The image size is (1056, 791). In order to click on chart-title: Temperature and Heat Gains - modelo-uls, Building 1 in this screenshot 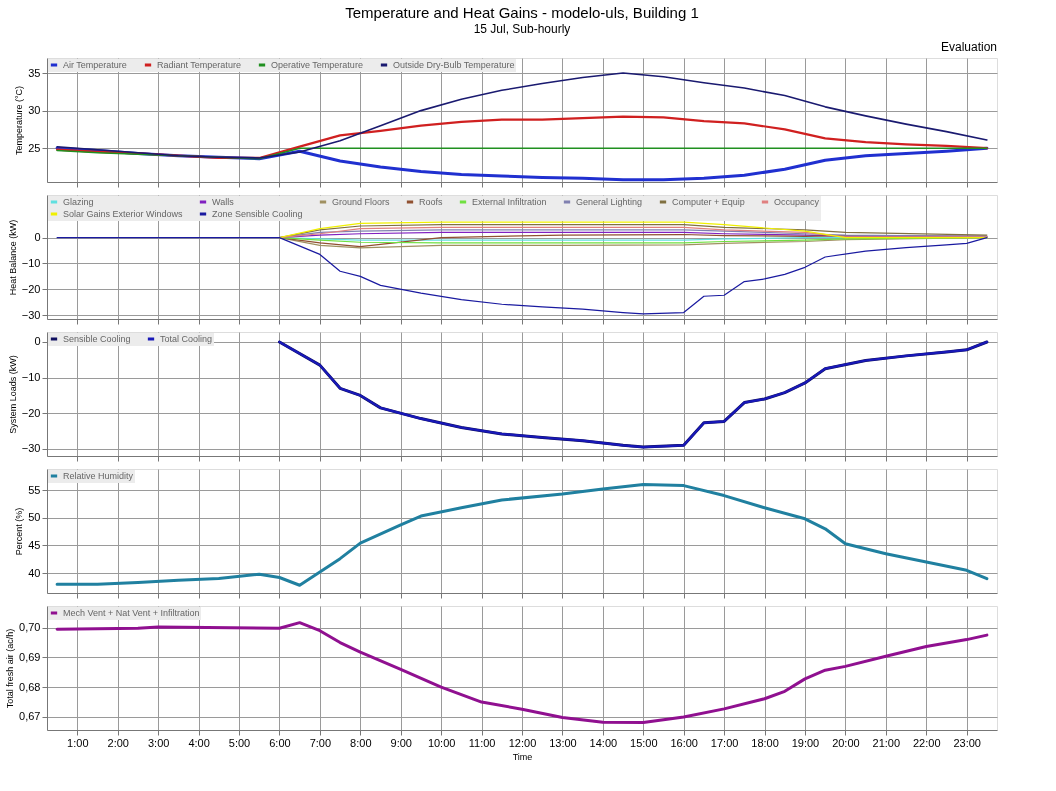, I will do `click(522, 12)`.